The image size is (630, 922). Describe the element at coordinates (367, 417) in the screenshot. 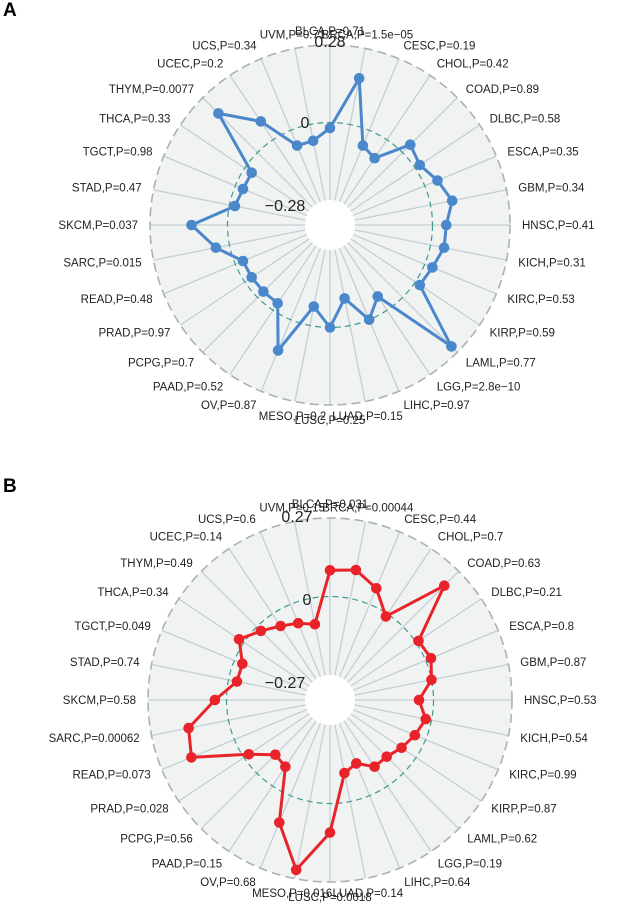

I see `category-label-luad: LUAD,P=0.15` at that location.